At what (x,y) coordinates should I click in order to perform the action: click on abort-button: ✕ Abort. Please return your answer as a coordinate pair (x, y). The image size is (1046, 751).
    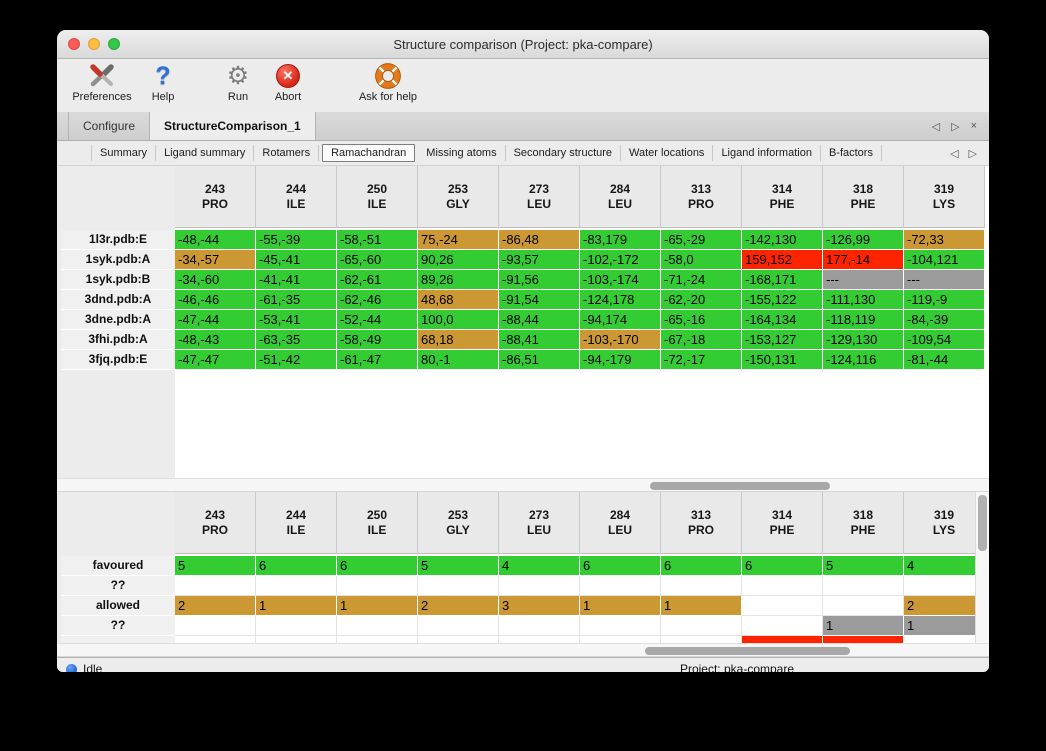
    Looking at the image, I should click on (288, 82).